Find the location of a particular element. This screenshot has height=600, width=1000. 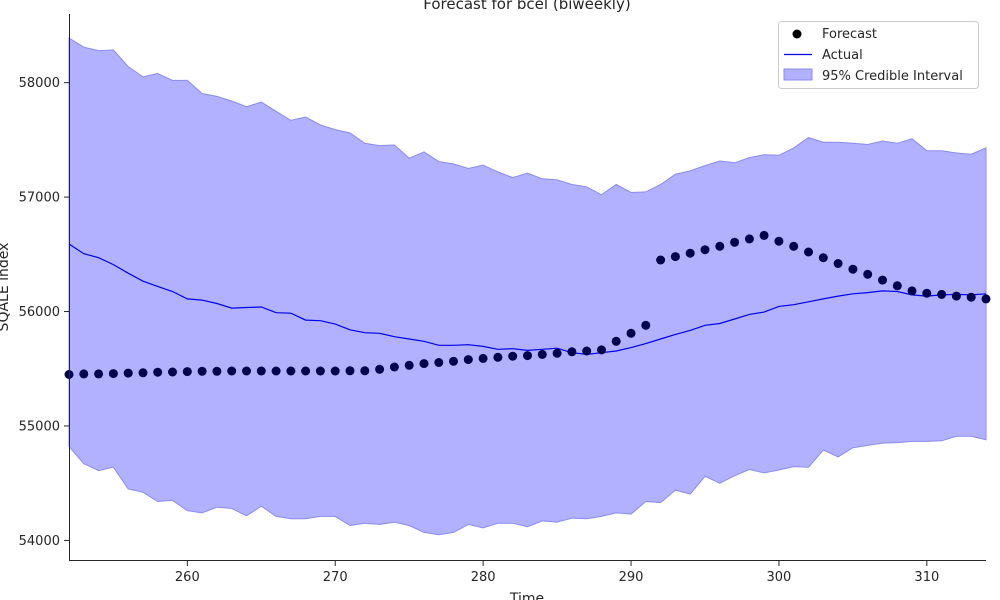

y-tick-label: 55000 is located at coordinates (39, 426).